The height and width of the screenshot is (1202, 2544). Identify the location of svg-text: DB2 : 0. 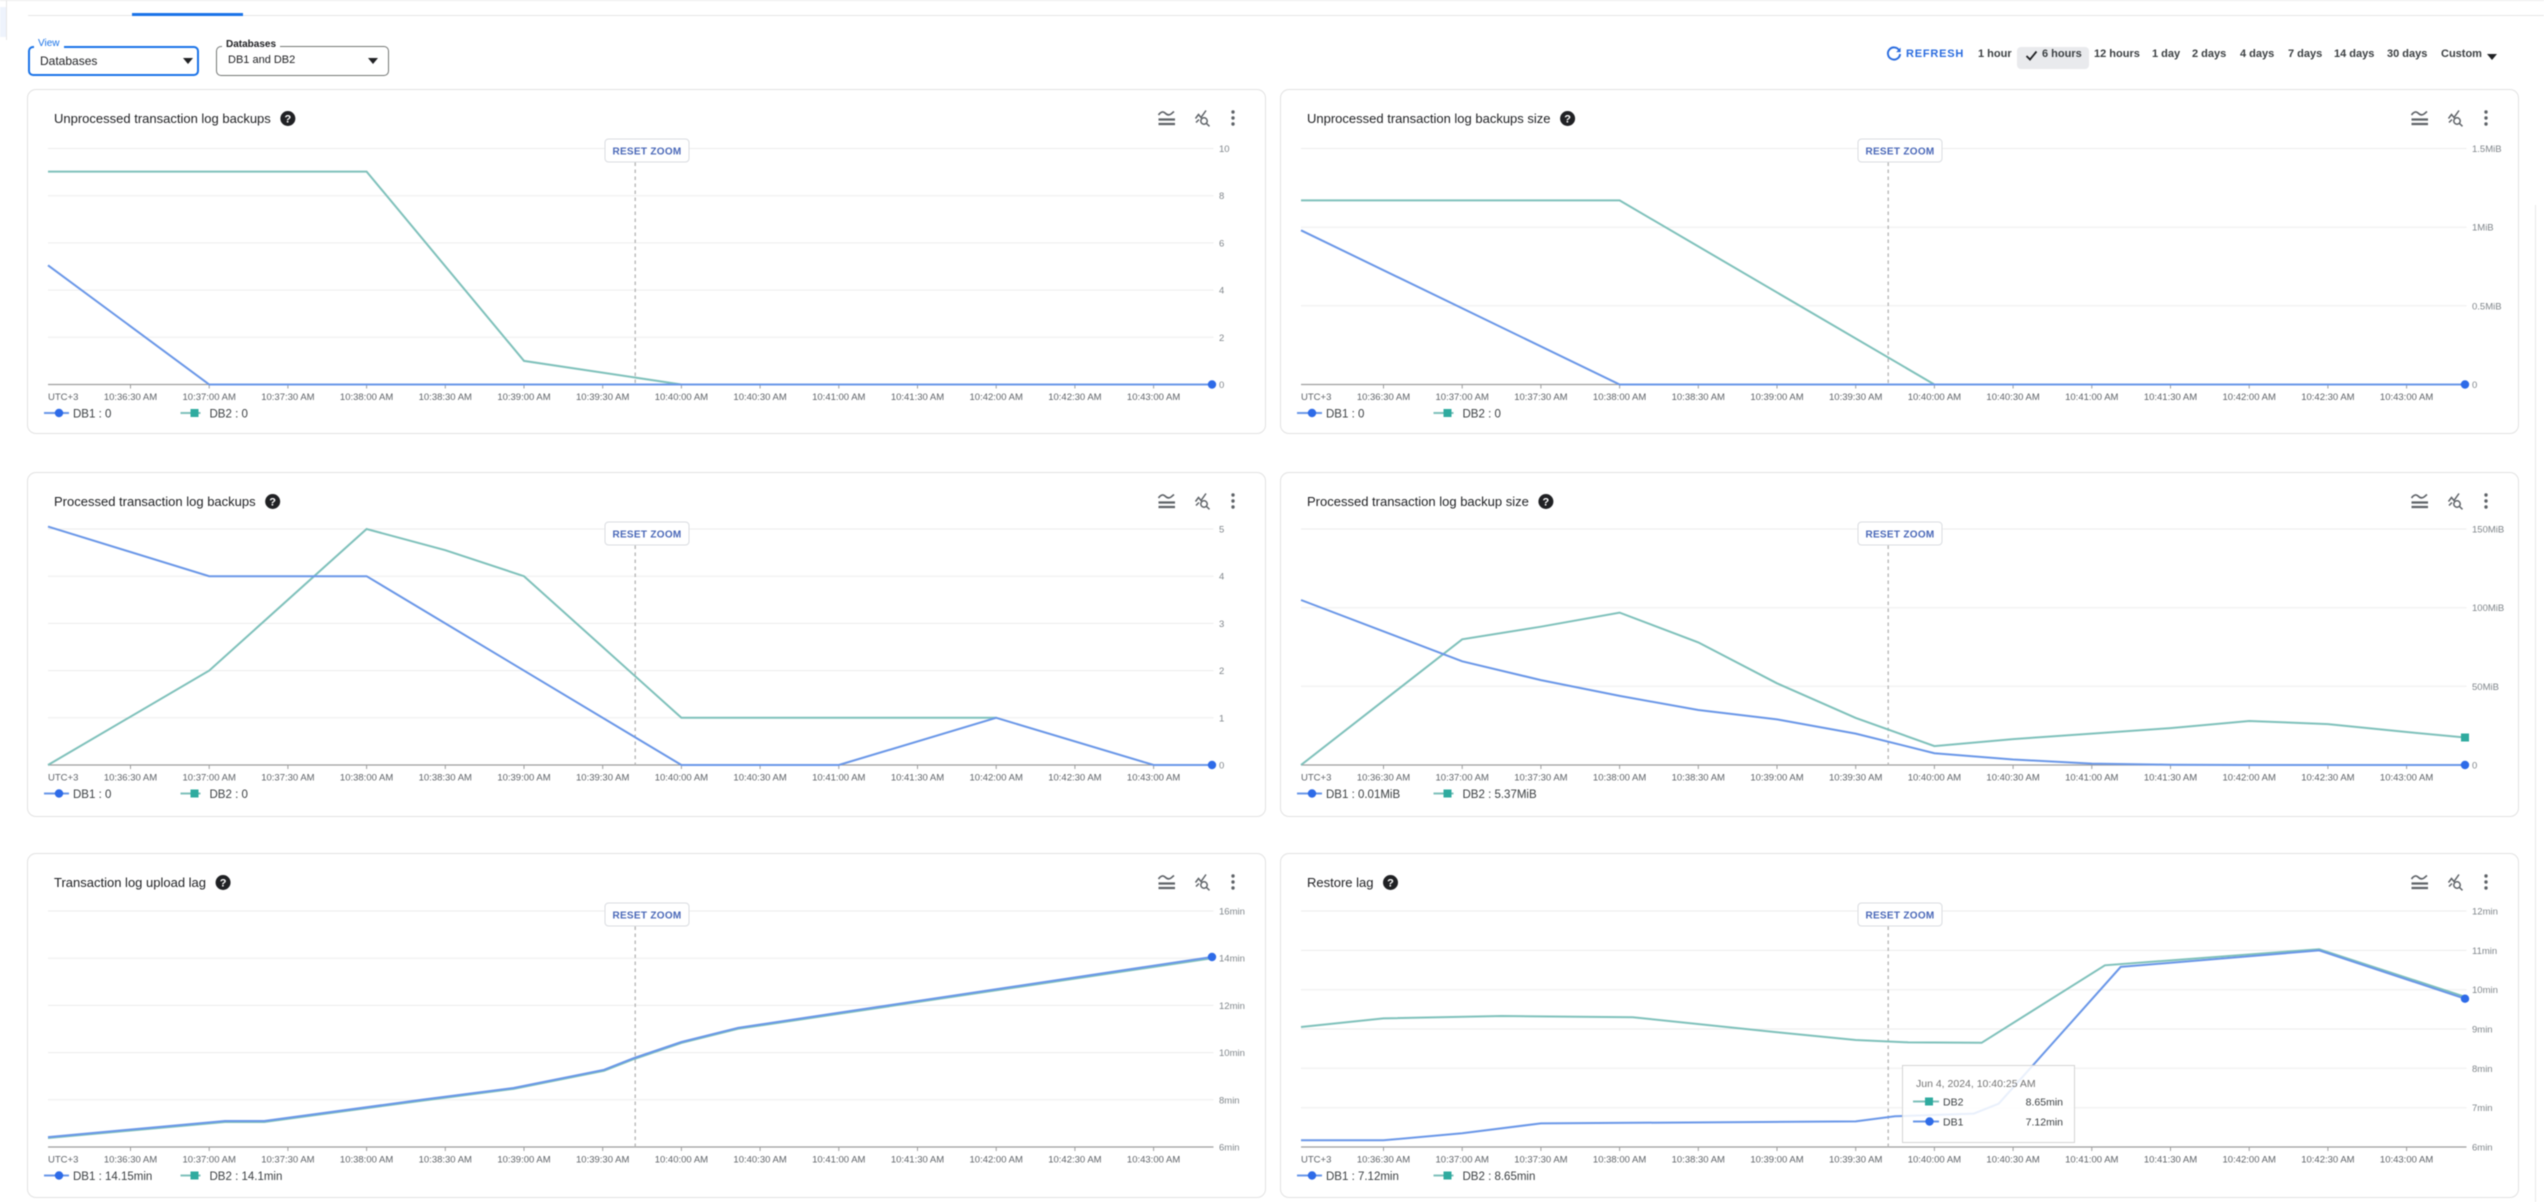
(1481, 415).